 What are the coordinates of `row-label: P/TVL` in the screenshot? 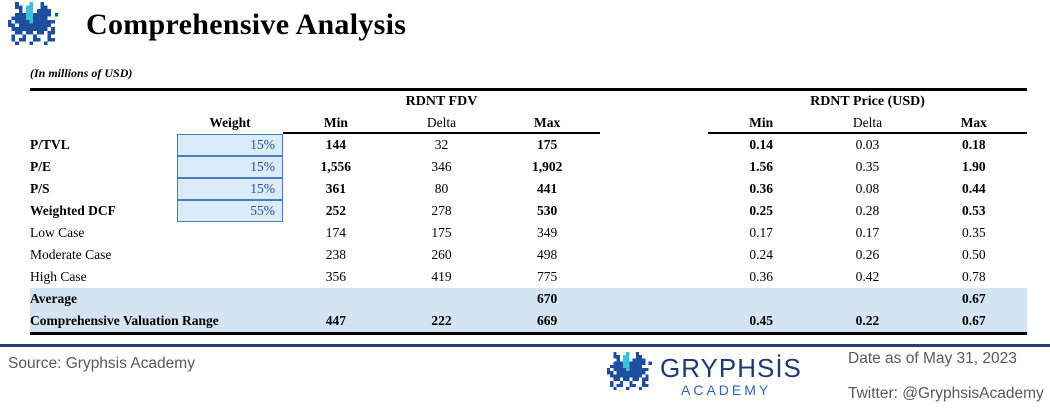 It's located at (50, 144).